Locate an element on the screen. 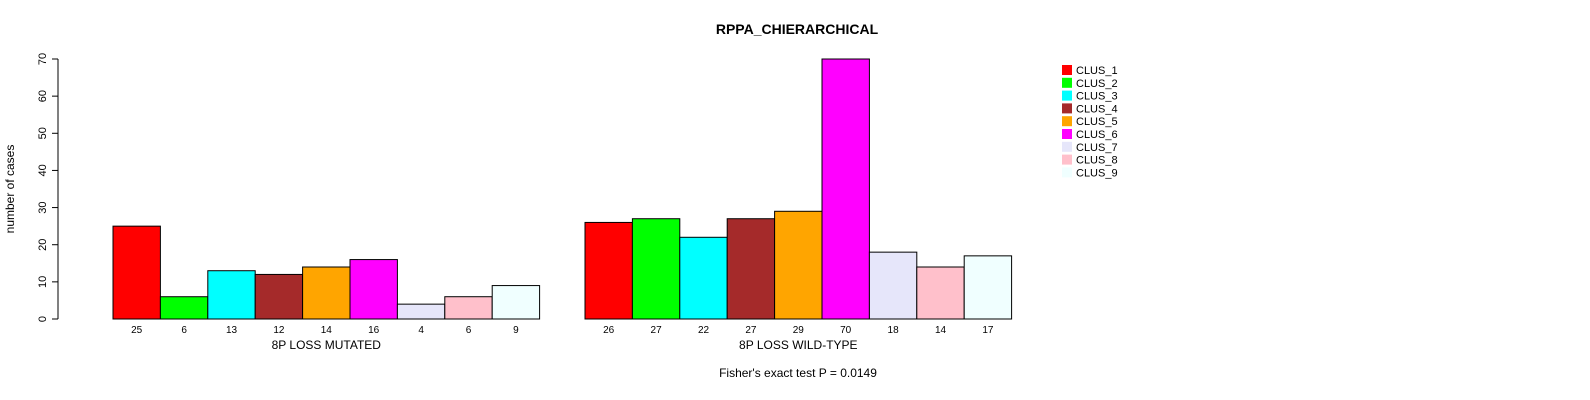 This screenshot has width=1590, height=400. legend-label: CLUS_1 is located at coordinates (1097, 71).